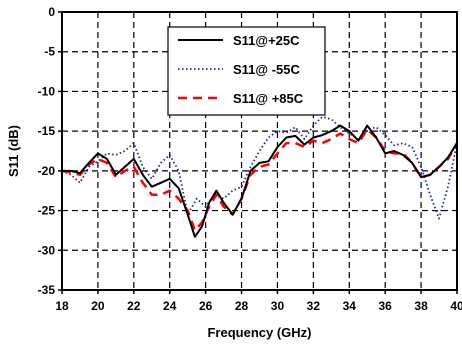  I want to click on legend: S11@+25C S11@ -55C S11@ +85C, so click(246, 71).